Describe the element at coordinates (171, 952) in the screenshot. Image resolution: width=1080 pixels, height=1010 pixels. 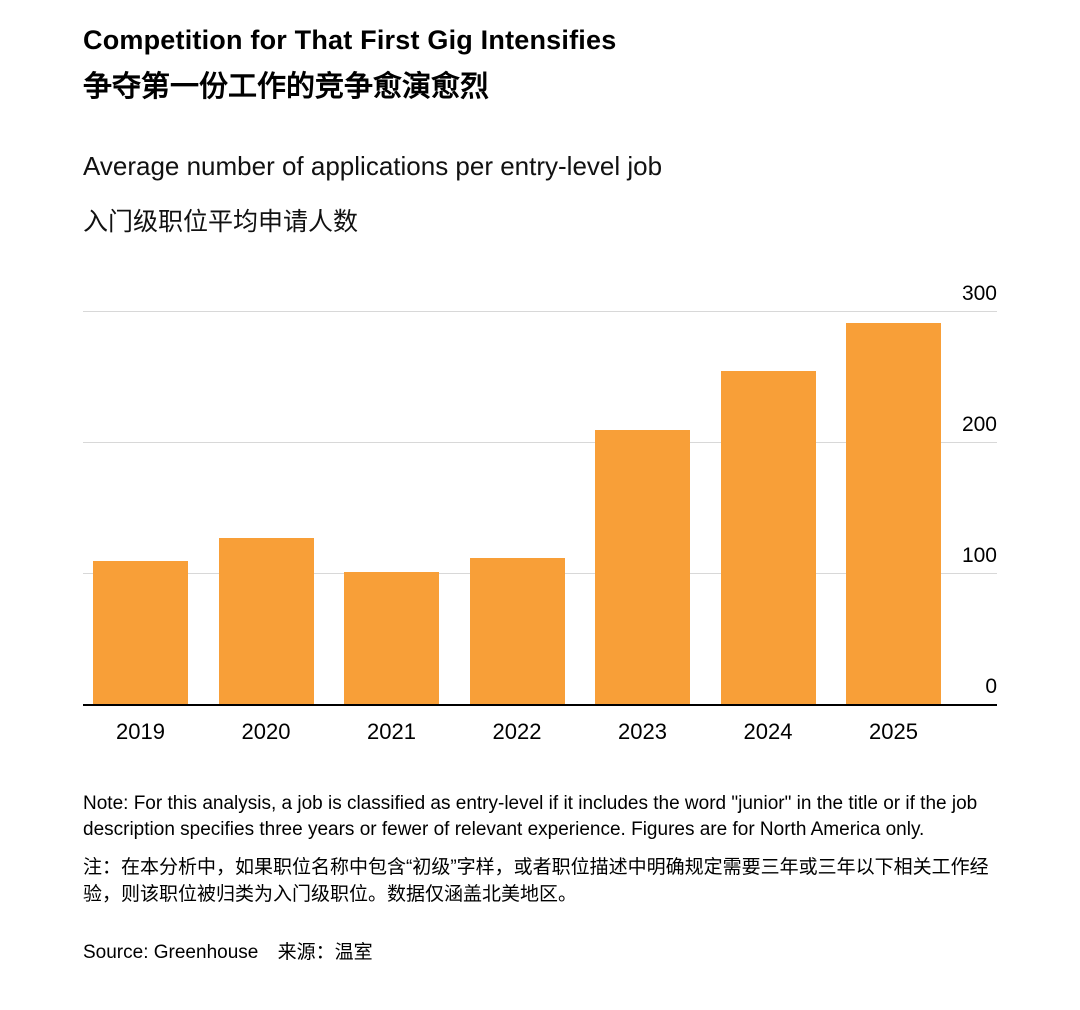
I see `source-en: Source: Greenhouse` at that location.